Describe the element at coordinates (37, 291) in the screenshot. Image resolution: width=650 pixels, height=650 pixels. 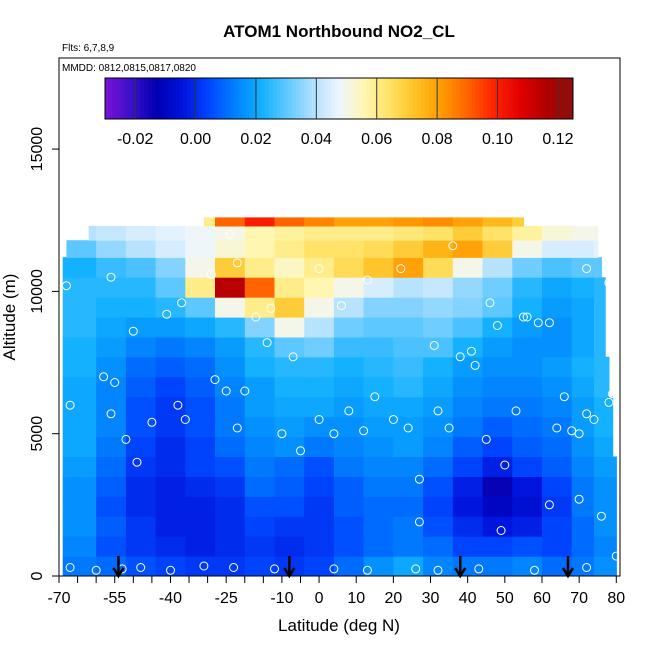
I see `y-tick-label: 10000` at that location.